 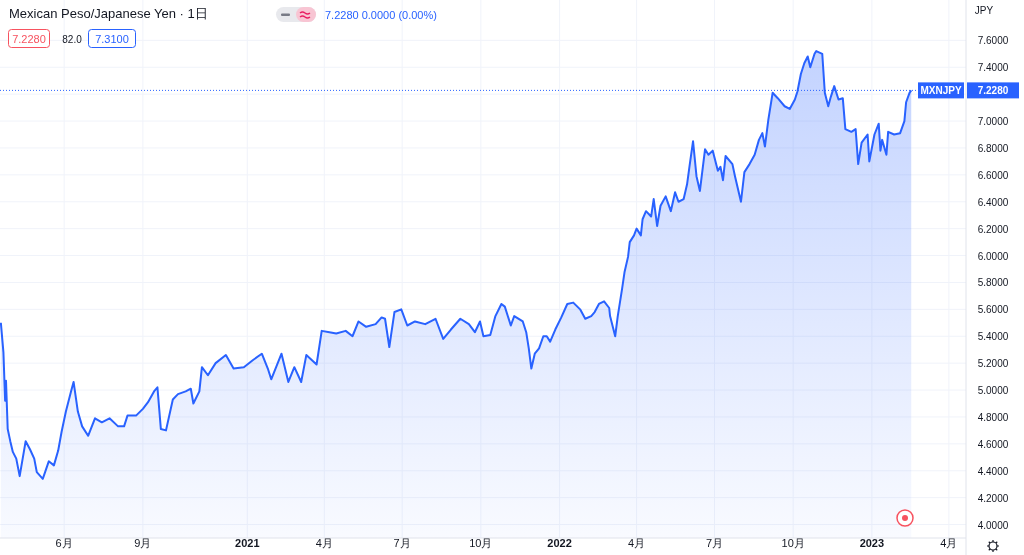 What do you see at coordinates (993, 148) in the screenshot?
I see `y-tick-label: 6.8000` at bounding box center [993, 148].